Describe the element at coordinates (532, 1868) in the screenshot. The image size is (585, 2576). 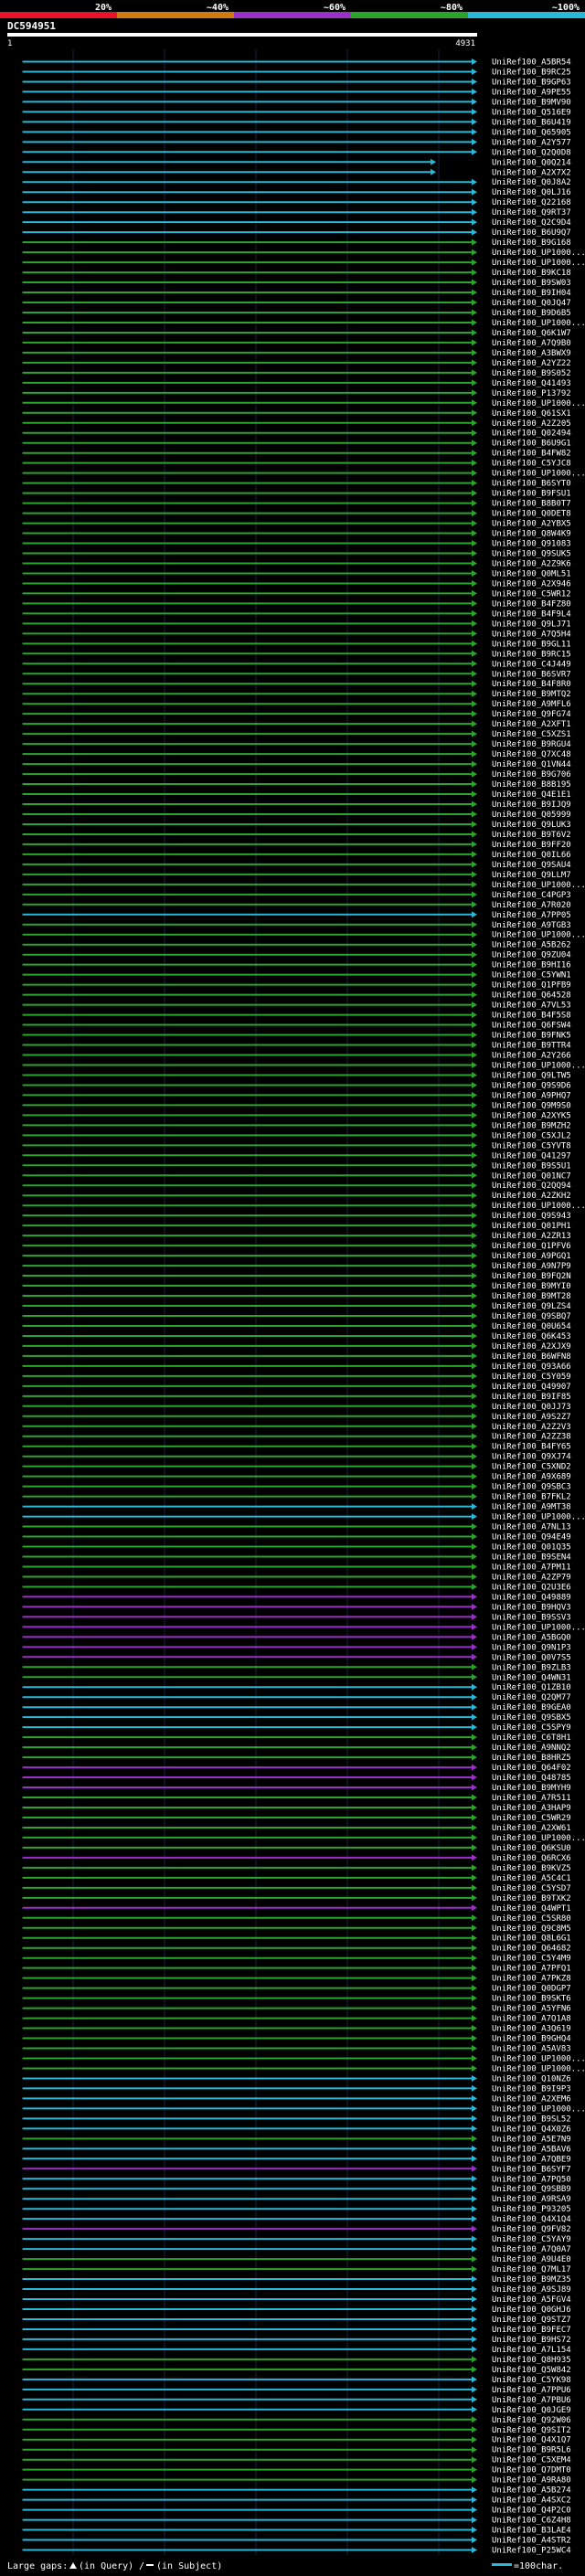
I see `hit-label: UniRef100_B9KVZ5` at that location.